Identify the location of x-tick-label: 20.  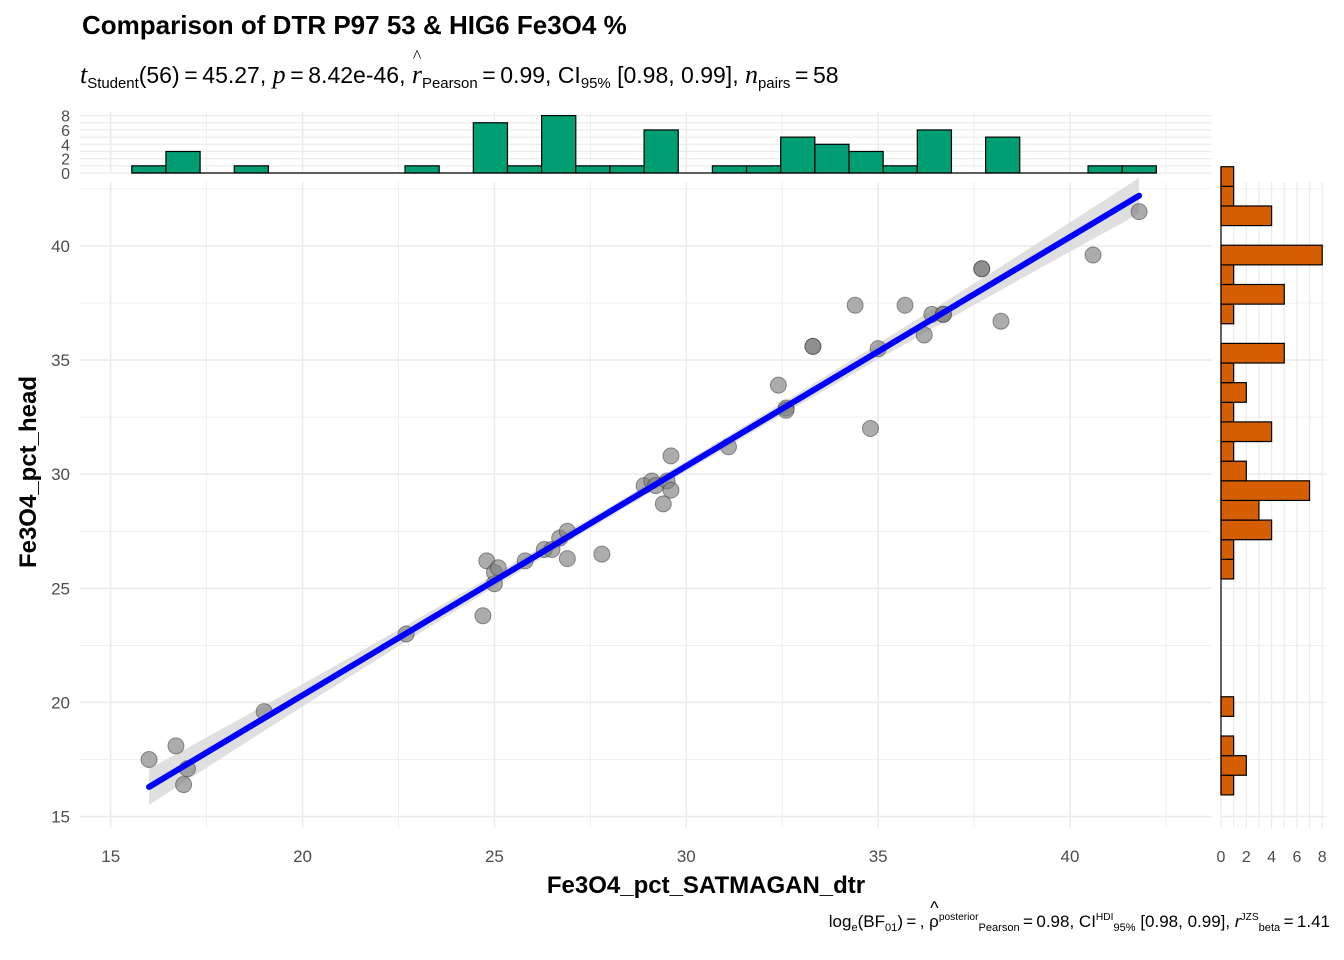
(302, 856).